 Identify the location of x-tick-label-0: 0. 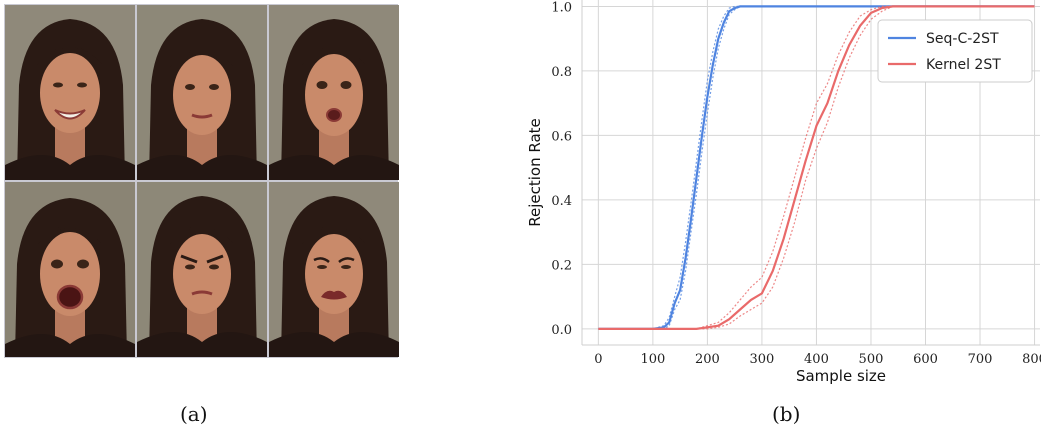
(598, 359).